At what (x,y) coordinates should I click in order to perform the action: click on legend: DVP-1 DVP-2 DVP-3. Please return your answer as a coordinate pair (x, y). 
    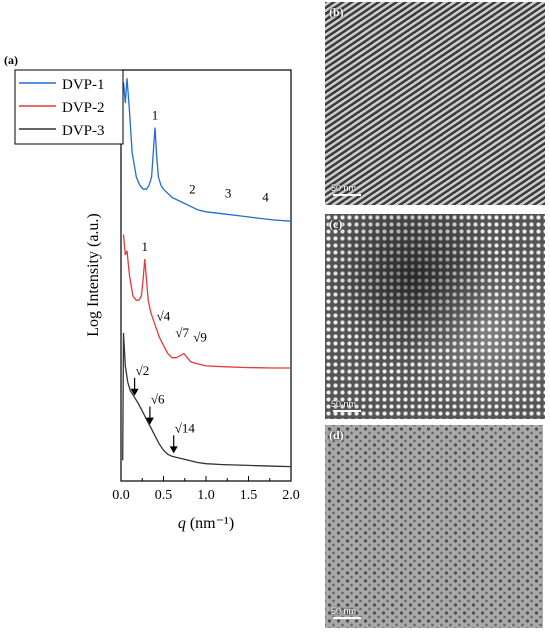
    Looking at the image, I should click on (69, 107).